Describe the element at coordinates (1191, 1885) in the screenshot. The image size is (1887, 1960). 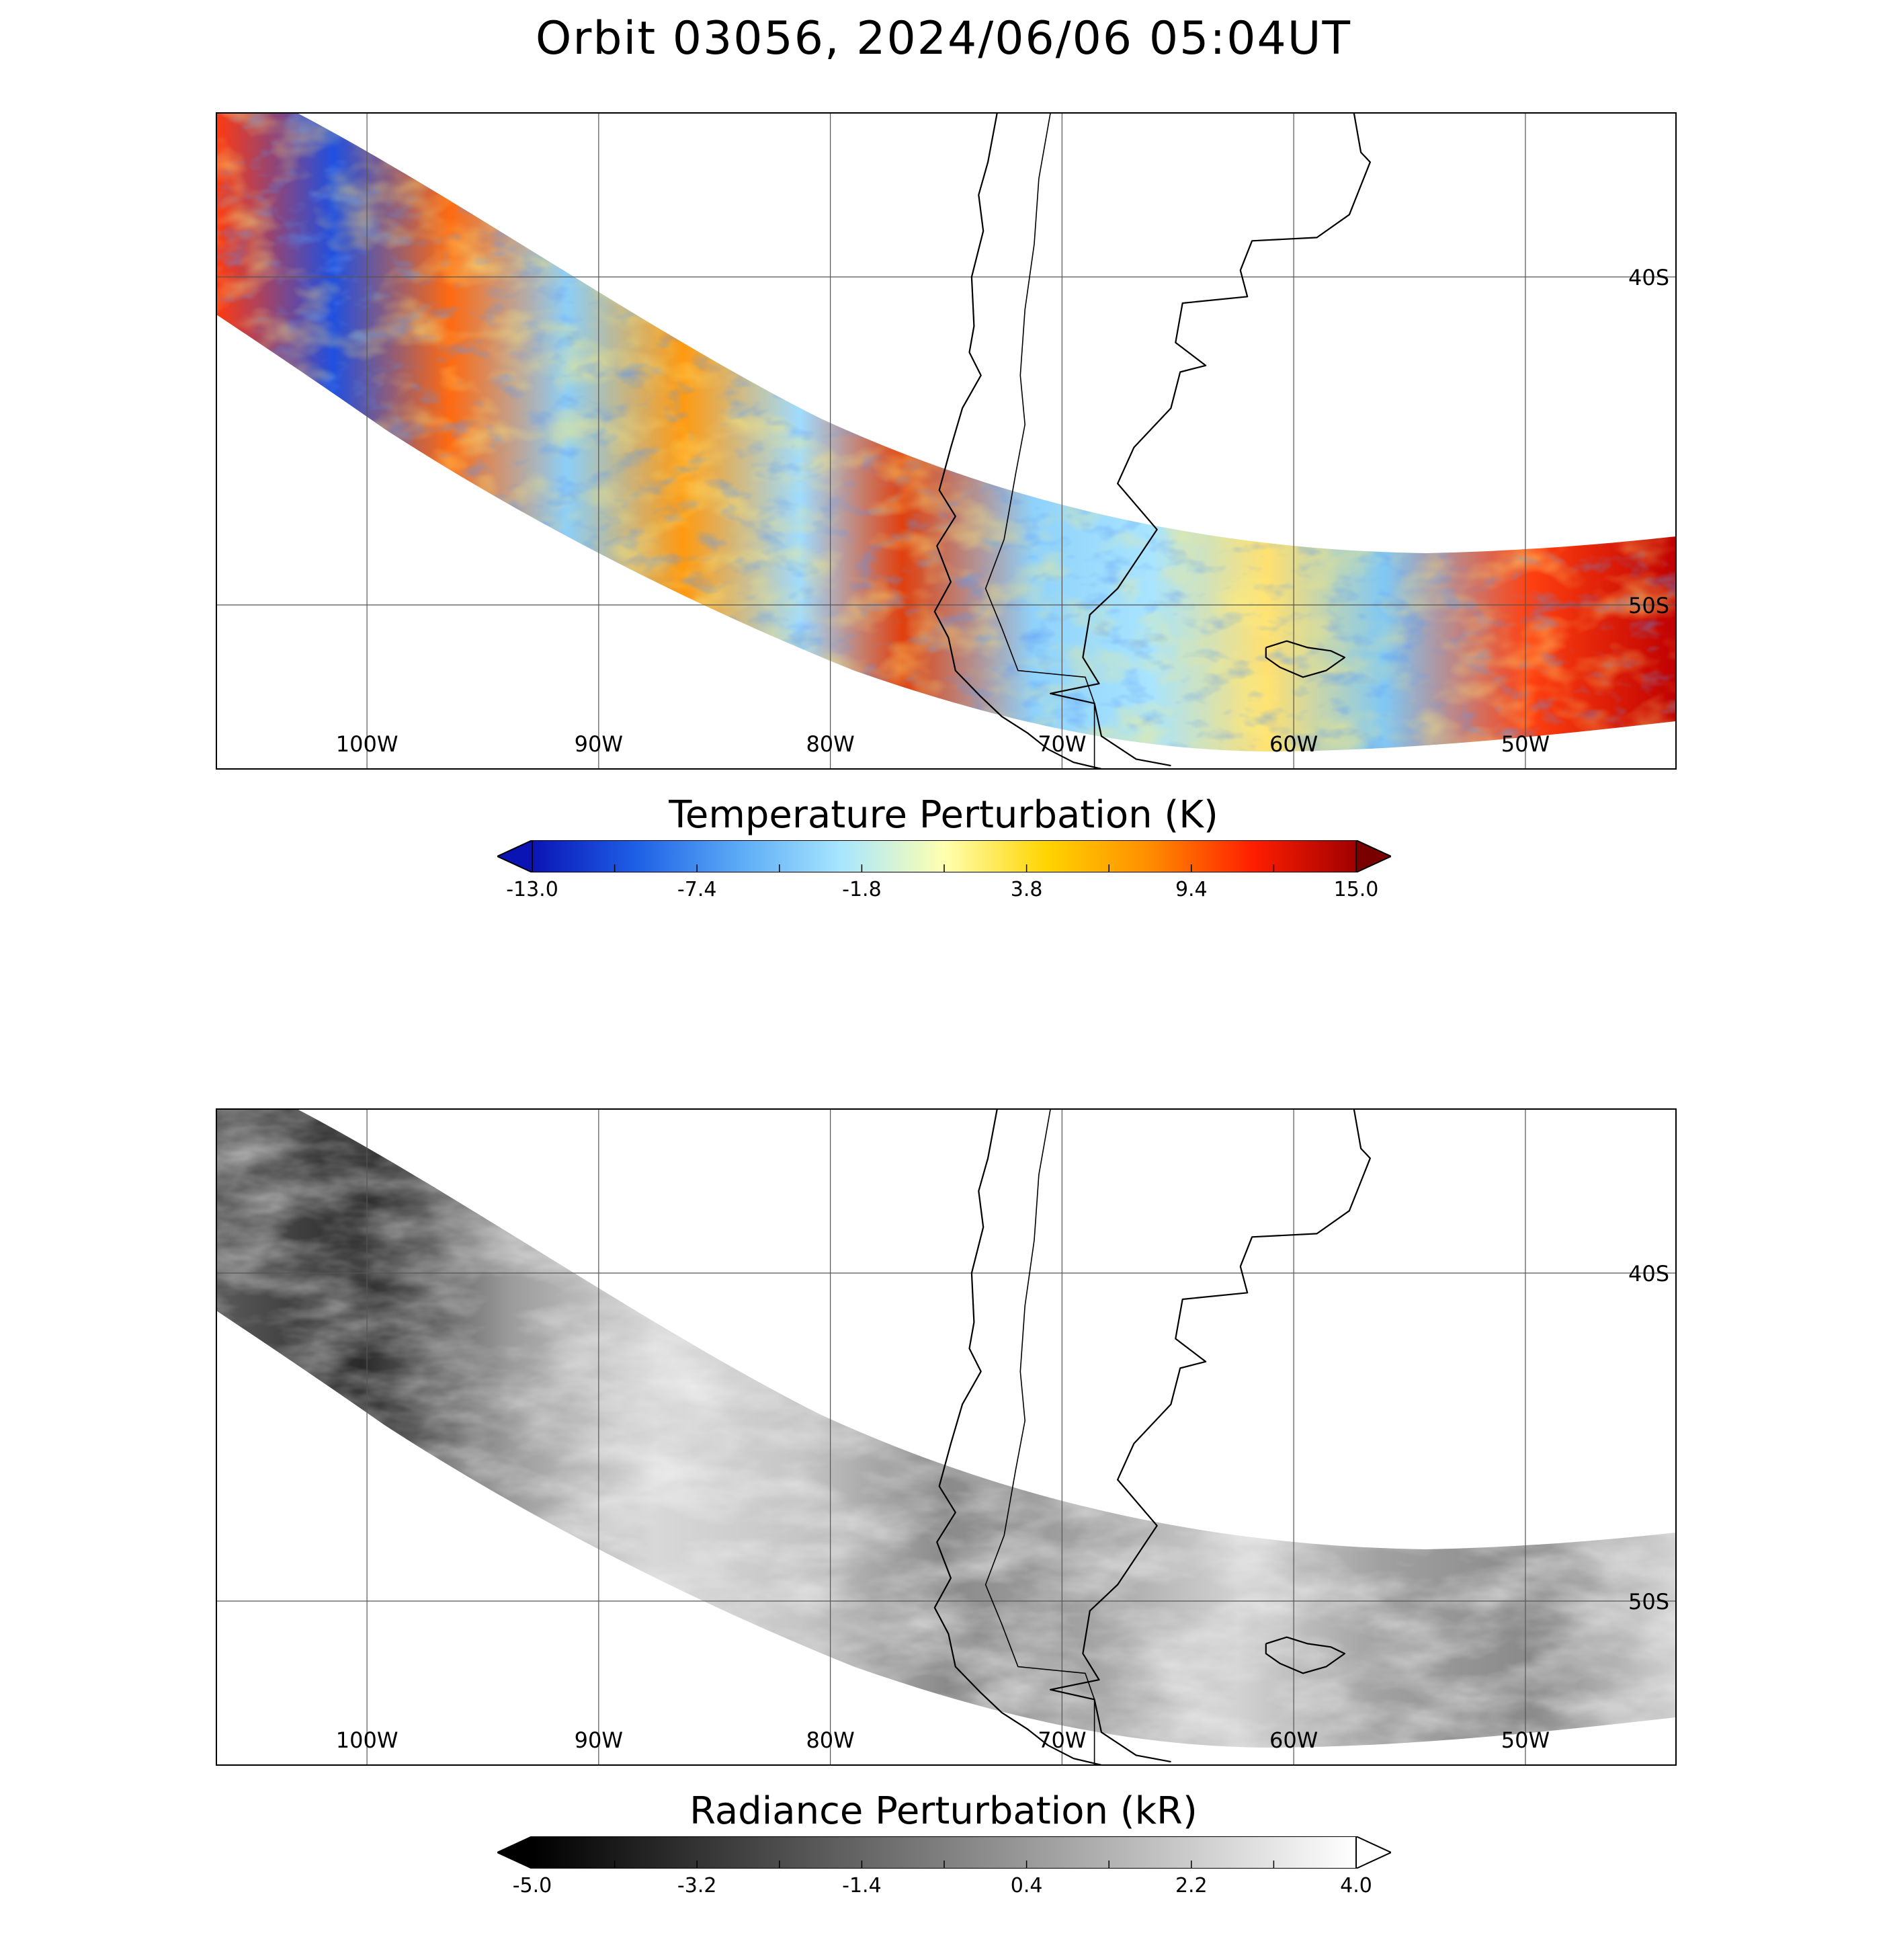
I see `colorbar-tick-label: 2.2` at that location.